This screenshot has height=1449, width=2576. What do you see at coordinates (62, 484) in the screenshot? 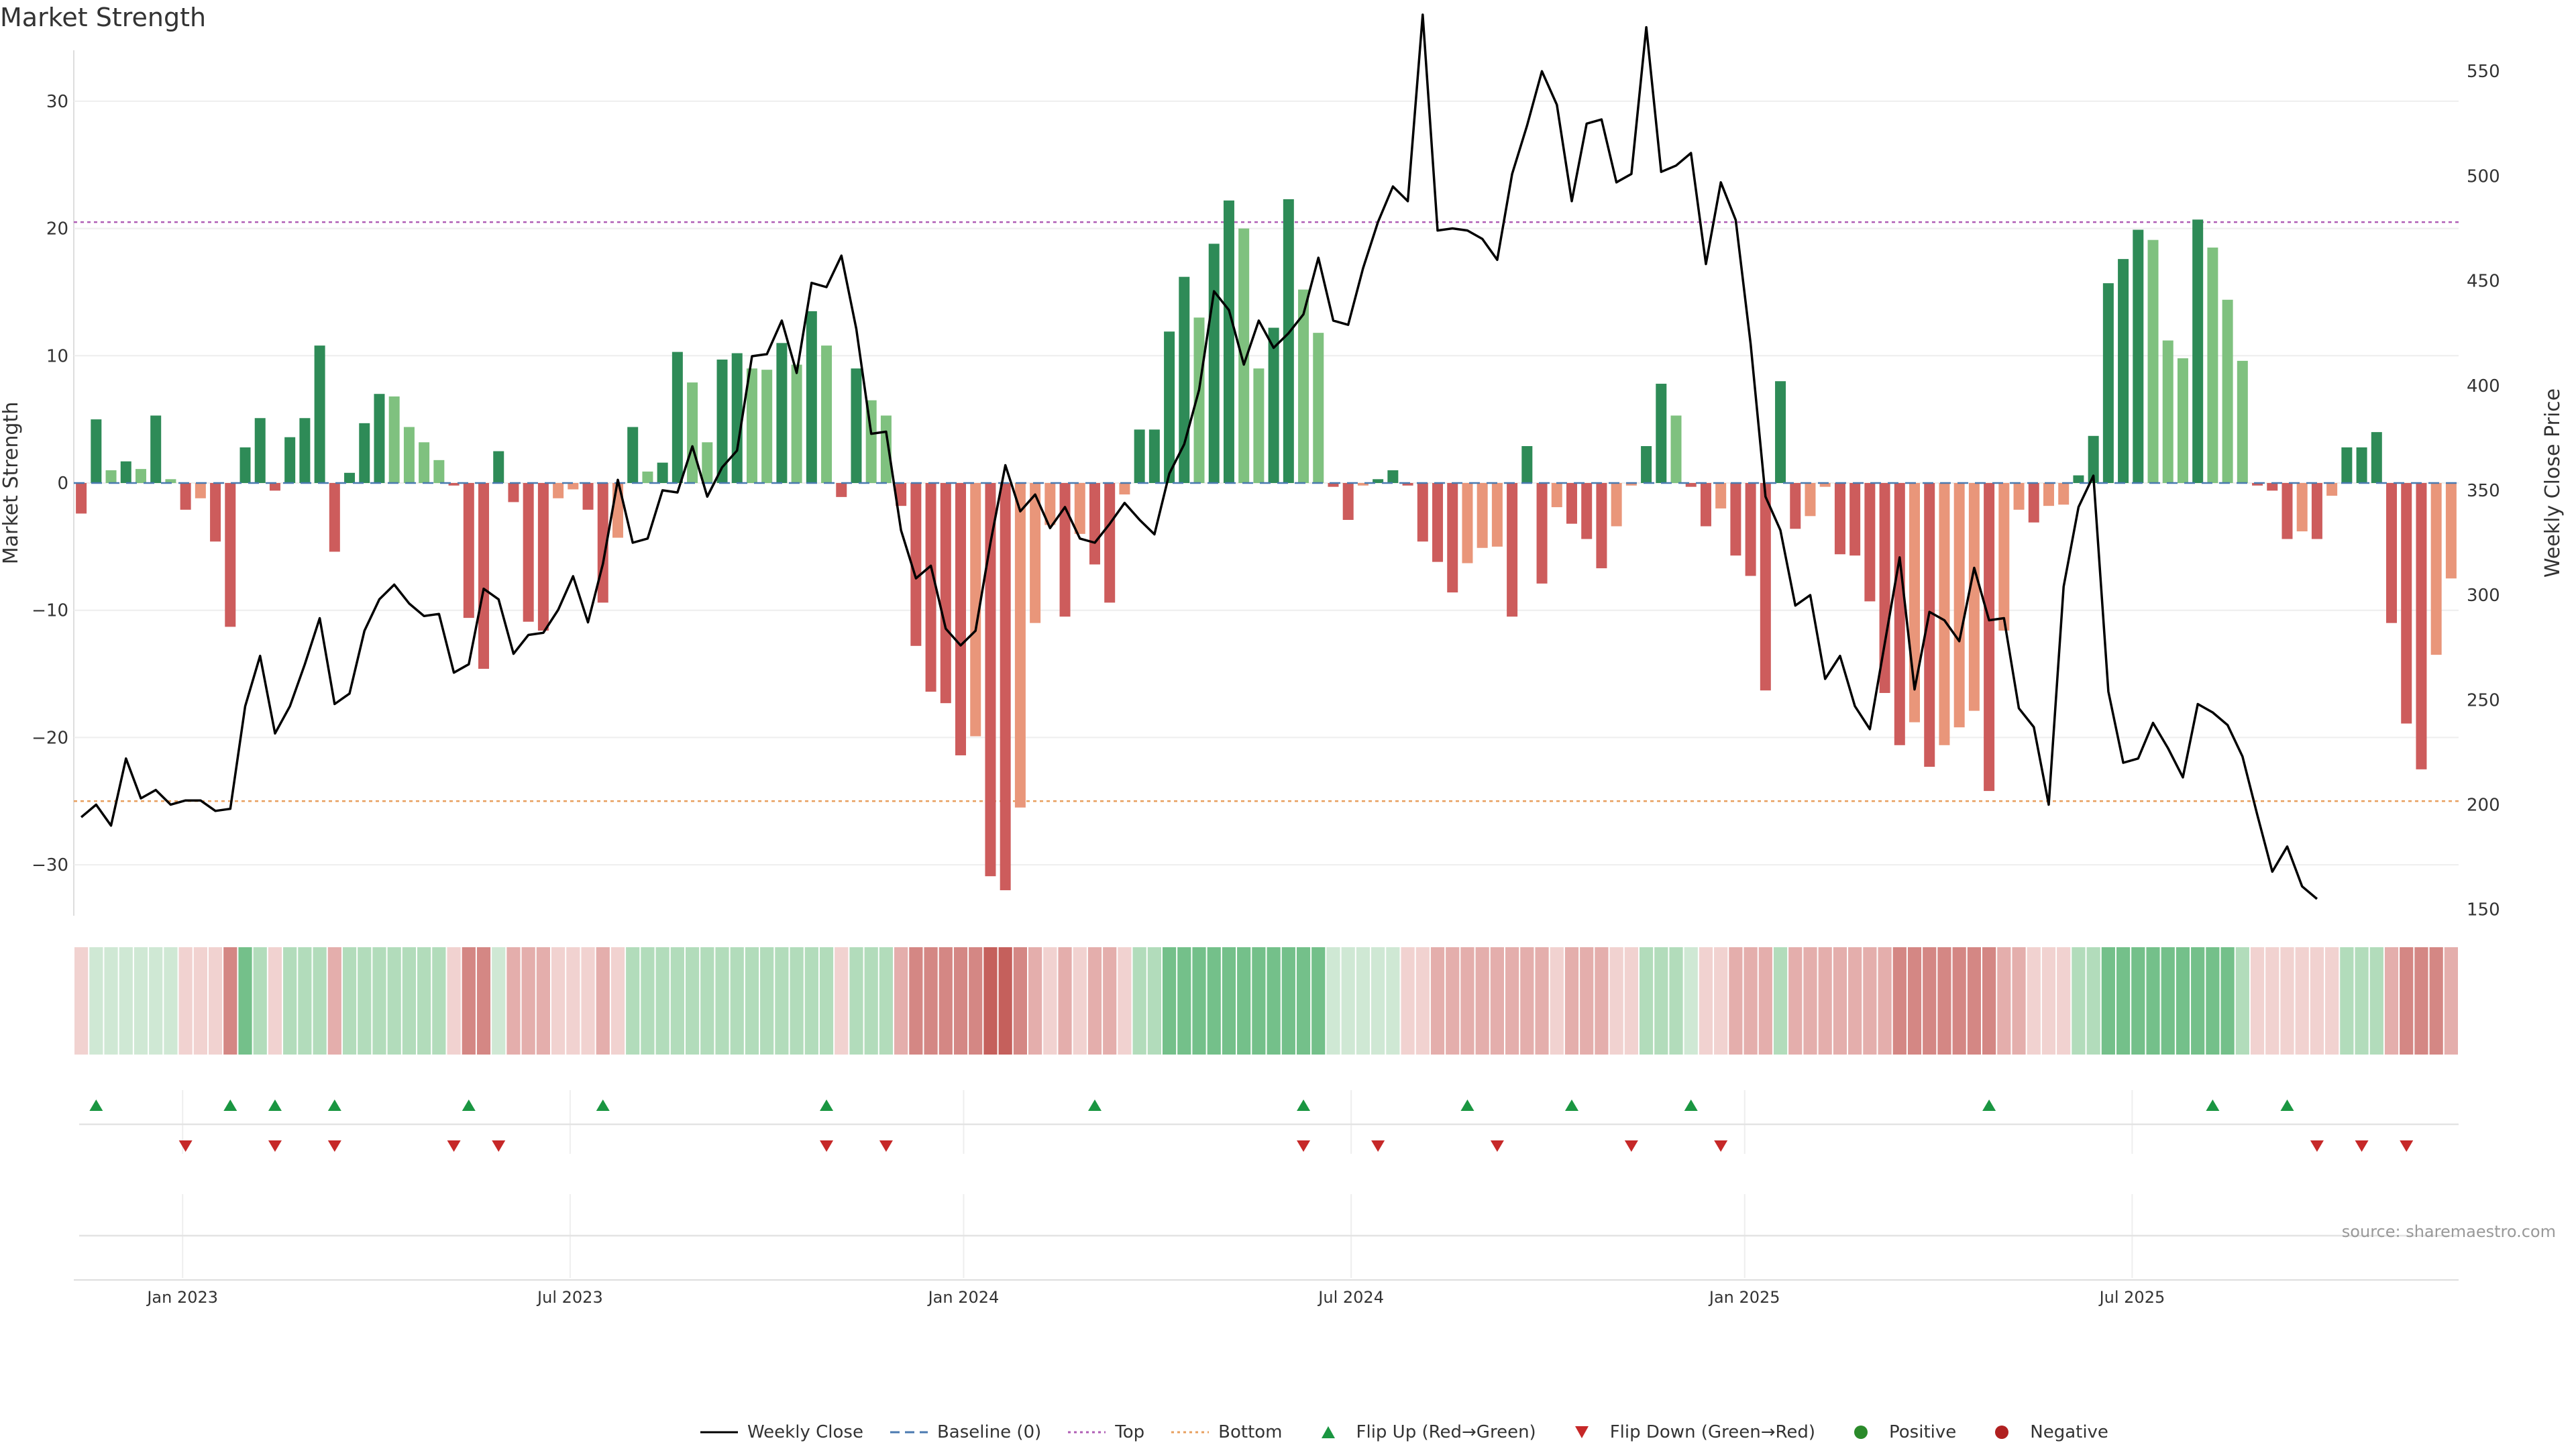
I see `y-left-tick-label: 0` at bounding box center [62, 484].